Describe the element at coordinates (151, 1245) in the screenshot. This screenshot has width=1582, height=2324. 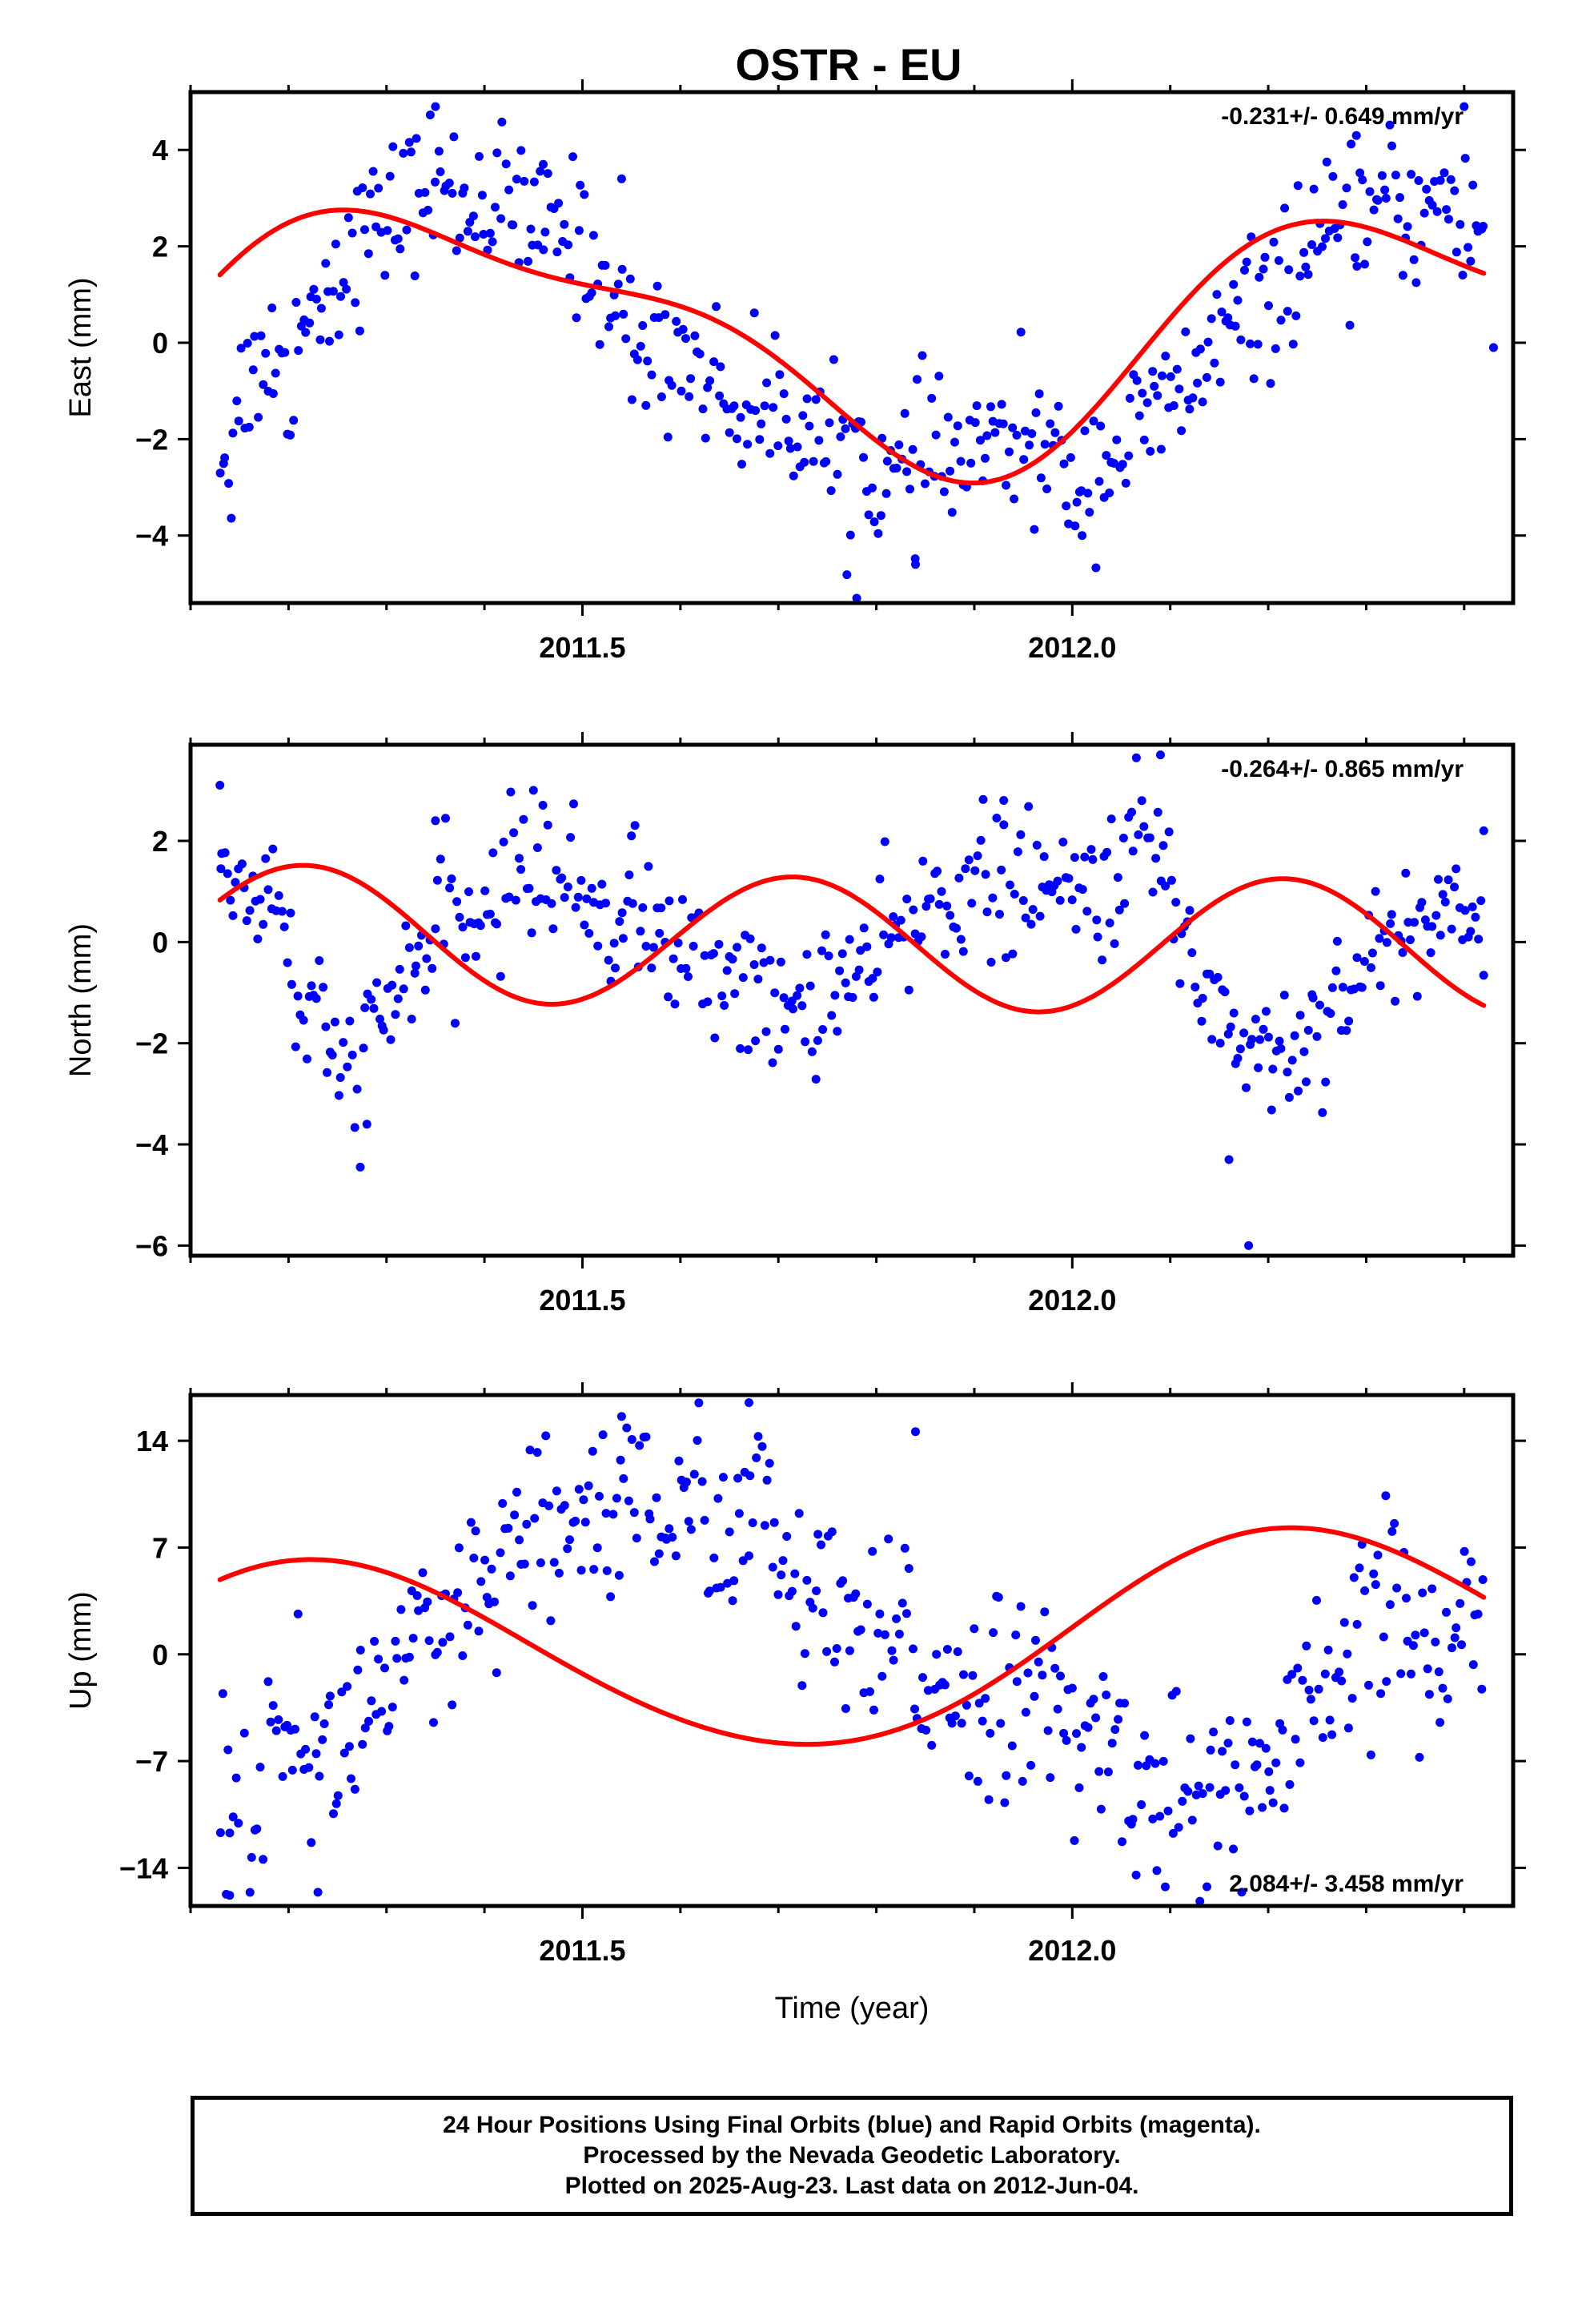
I see `north-y-tick-label: −6` at that location.